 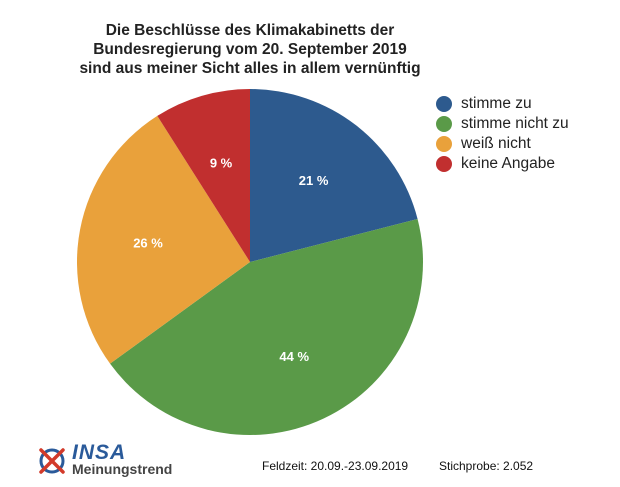 What do you see at coordinates (496, 103) in the screenshot?
I see `legend-label-stimme-zu: stimme zu` at bounding box center [496, 103].